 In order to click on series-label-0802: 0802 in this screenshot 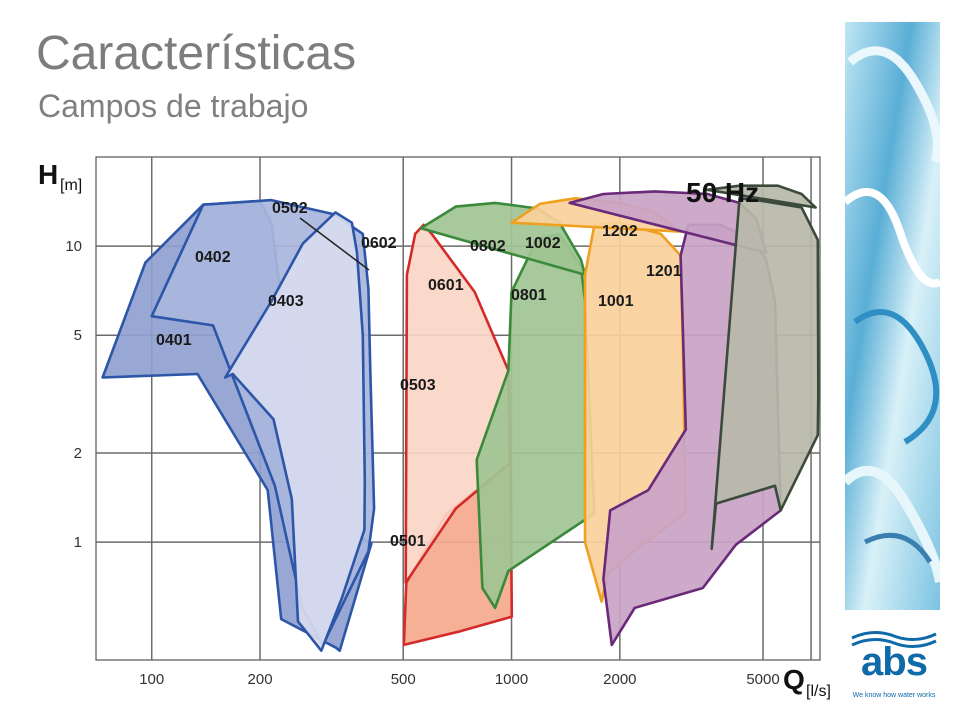, I will do `click(488, 246)`.